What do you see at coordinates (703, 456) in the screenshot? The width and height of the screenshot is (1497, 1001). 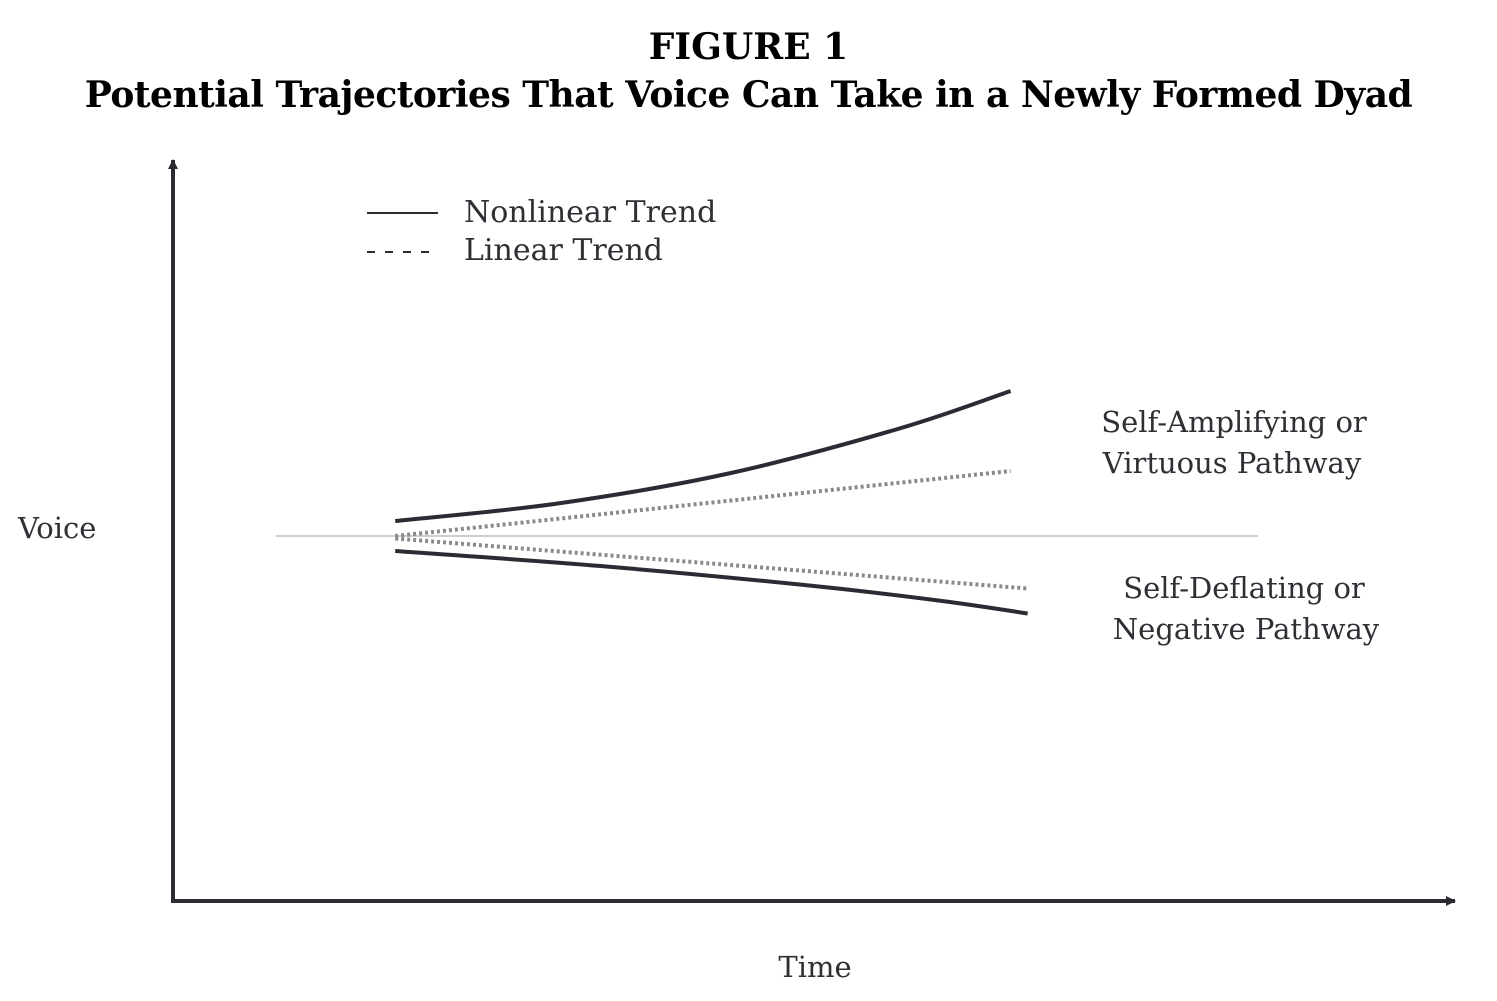 I see `series-line-nonlinear-virtuous` at bounding box center [703, 456].